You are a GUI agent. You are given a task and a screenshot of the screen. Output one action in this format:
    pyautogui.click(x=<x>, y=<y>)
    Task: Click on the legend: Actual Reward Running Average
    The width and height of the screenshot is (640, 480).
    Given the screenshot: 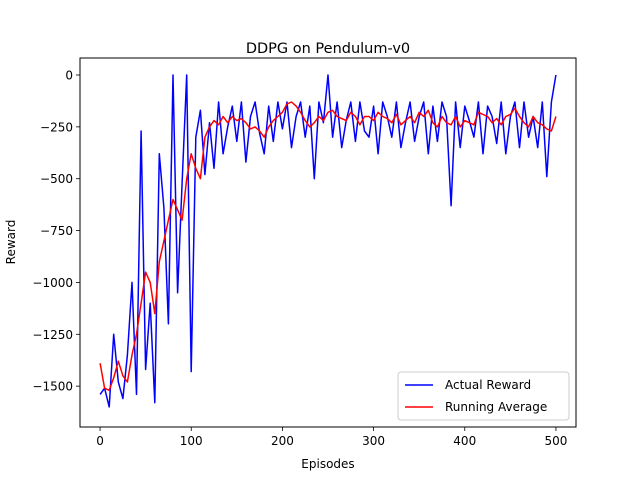 What is the action you would take?
    pyautogui.click(x=483, y=396)
    